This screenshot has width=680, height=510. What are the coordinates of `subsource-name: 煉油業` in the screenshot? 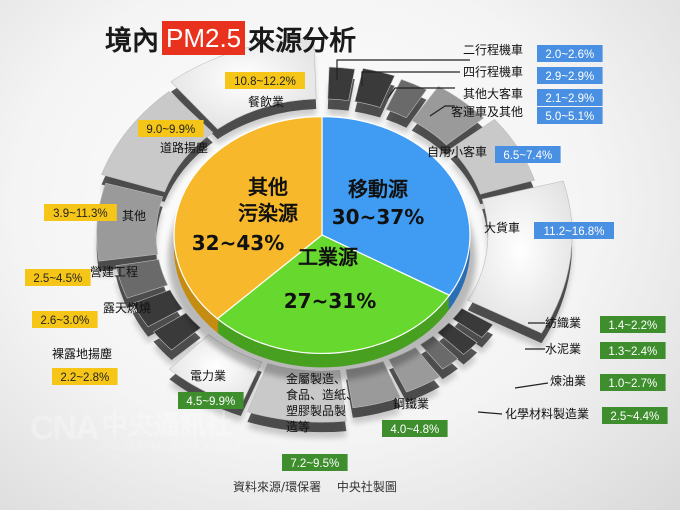 It's located at (568, 381).